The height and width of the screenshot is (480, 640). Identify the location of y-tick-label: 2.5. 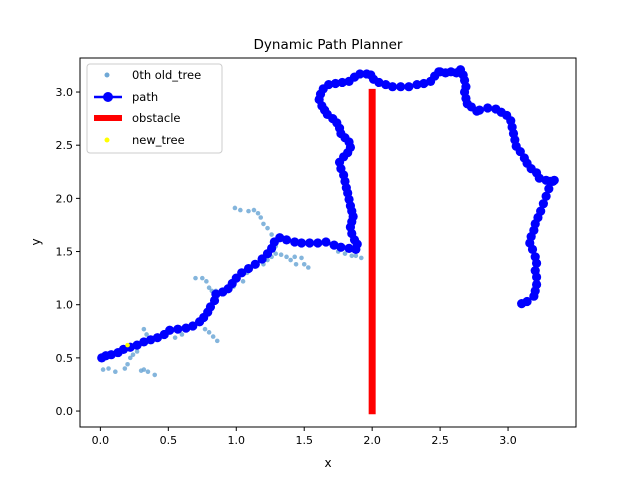
(65, 145).